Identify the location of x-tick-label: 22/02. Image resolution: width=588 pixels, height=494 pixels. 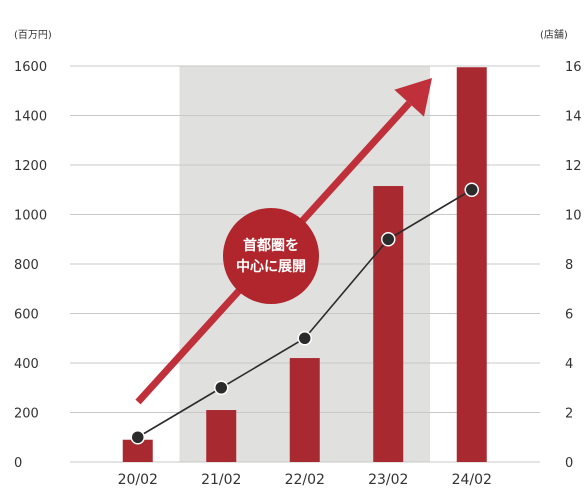
(305, 480).